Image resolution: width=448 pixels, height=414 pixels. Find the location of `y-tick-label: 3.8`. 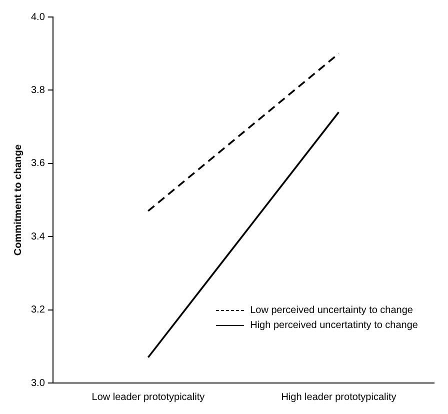

y-tick-label: 3.8 is located at coordinates (38, 90).